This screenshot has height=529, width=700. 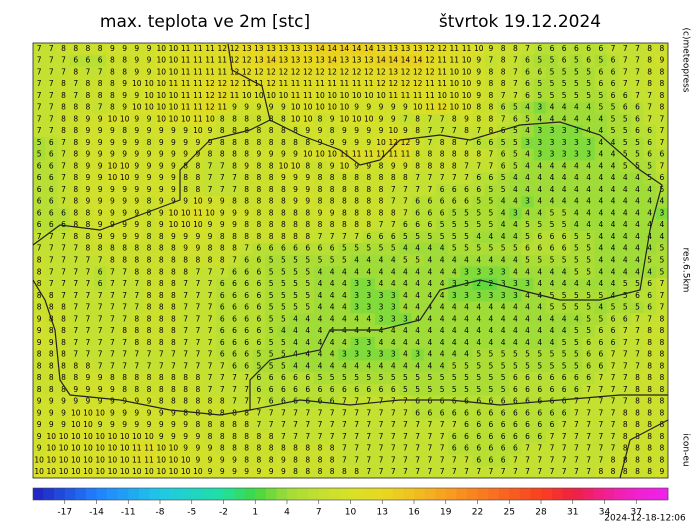 What do you see at coordinates (539, 154) in the screenshot?
I see `cell-value: 3` at bounding box center [539, 154].